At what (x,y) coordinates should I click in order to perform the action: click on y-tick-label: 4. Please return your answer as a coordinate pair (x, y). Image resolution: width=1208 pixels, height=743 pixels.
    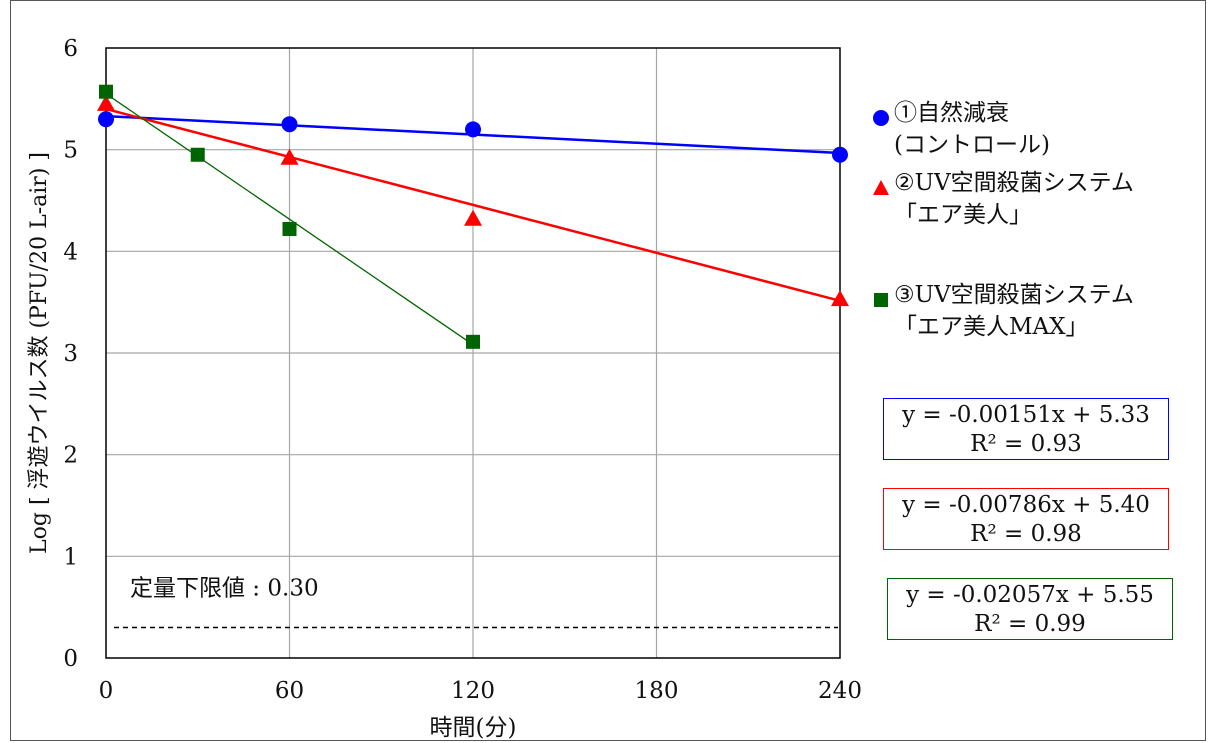
    Looking at the image, I should click on (70, 252).